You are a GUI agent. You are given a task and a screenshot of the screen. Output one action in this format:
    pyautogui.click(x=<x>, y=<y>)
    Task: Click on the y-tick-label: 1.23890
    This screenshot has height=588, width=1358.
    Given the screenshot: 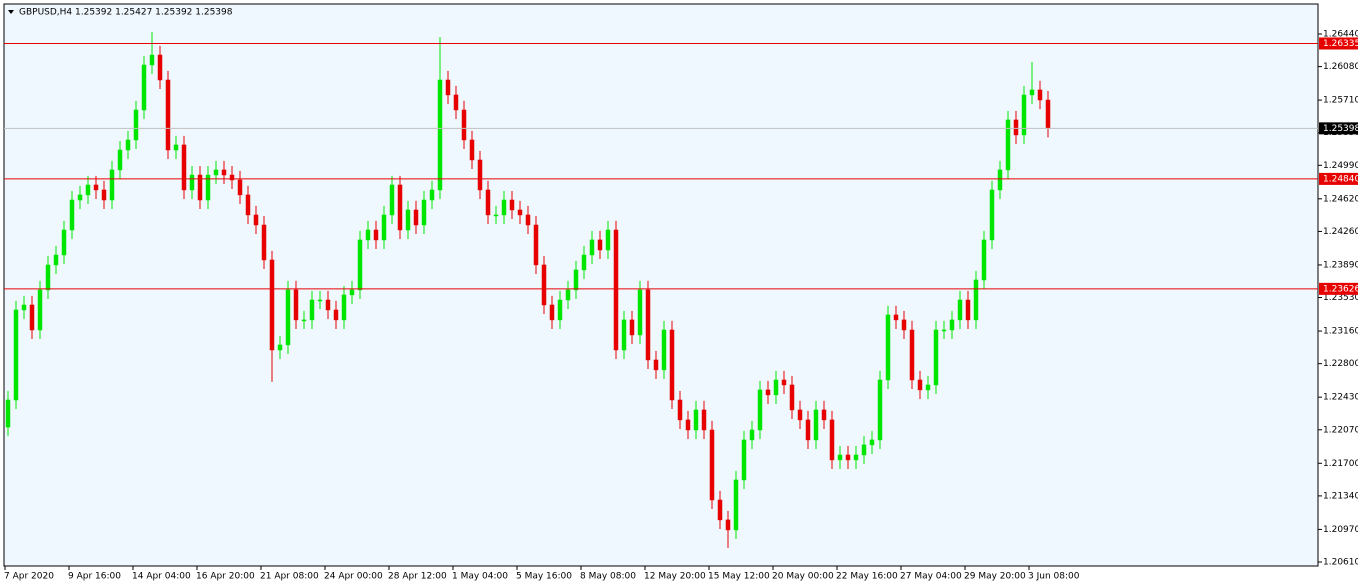 What is the action you would take?
    pyautogui.click(x=1340, y=265)
    